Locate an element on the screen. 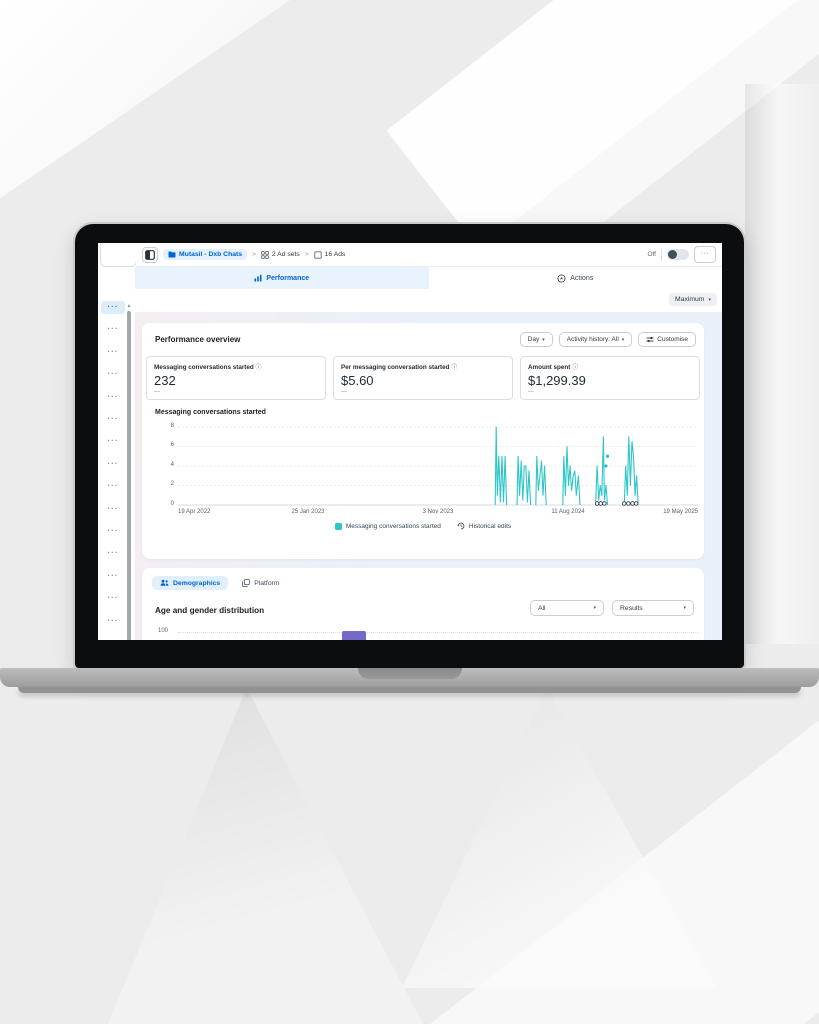 Image resolution: width=819 pixels, height=1024 pixels. tab-demographics: Demographics is located at coordinates (190, 583).